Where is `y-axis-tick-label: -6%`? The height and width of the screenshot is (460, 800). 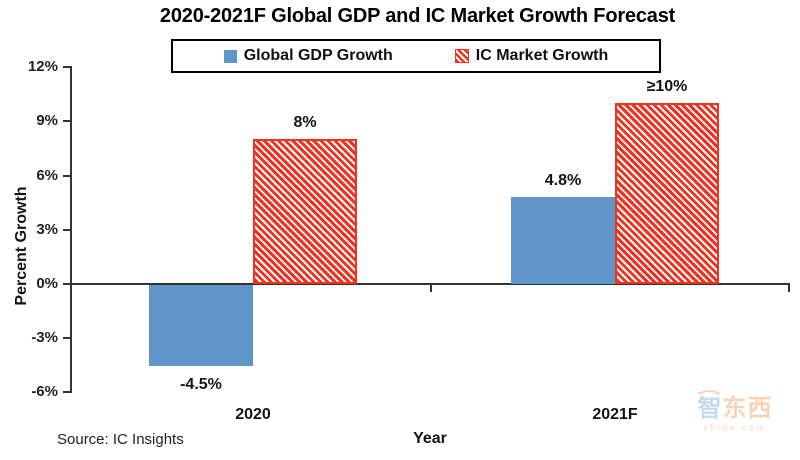 y-axis-tick-label: -6% is located at coordinates (44, 392).